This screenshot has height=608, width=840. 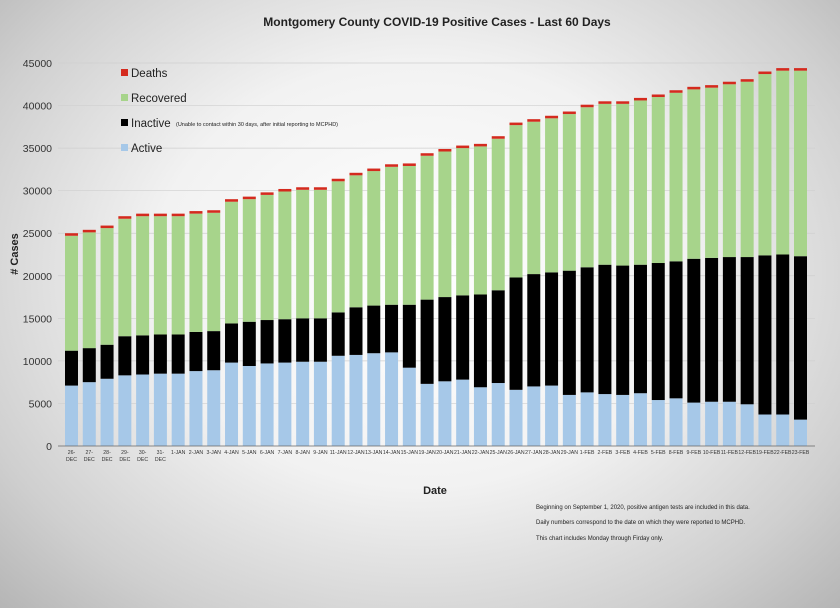 I want to click on bar-recovered-29-jan, so click(x=569, y=192).